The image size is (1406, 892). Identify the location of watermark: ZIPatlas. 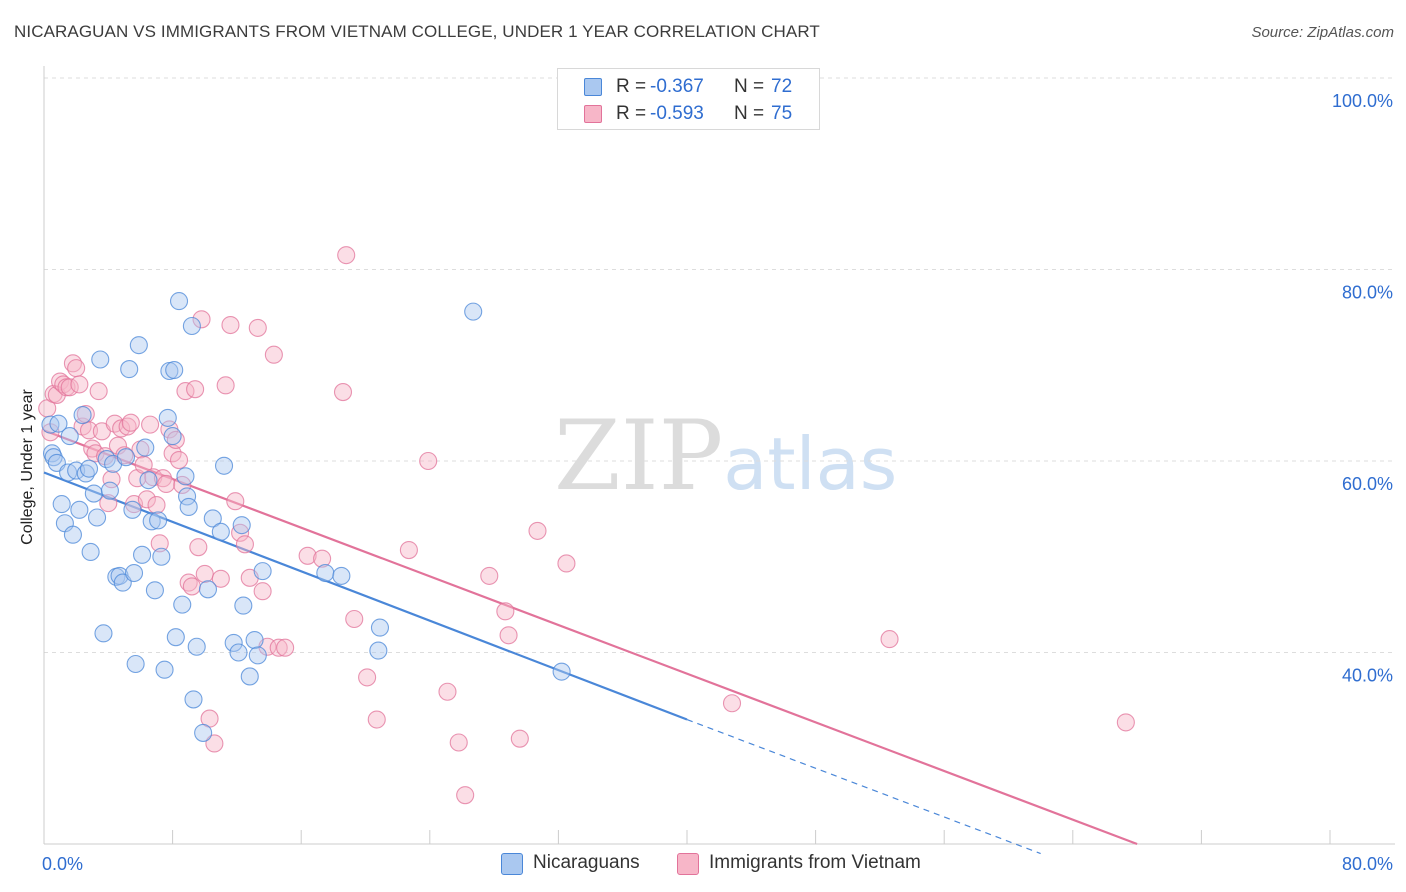
(725, 456).